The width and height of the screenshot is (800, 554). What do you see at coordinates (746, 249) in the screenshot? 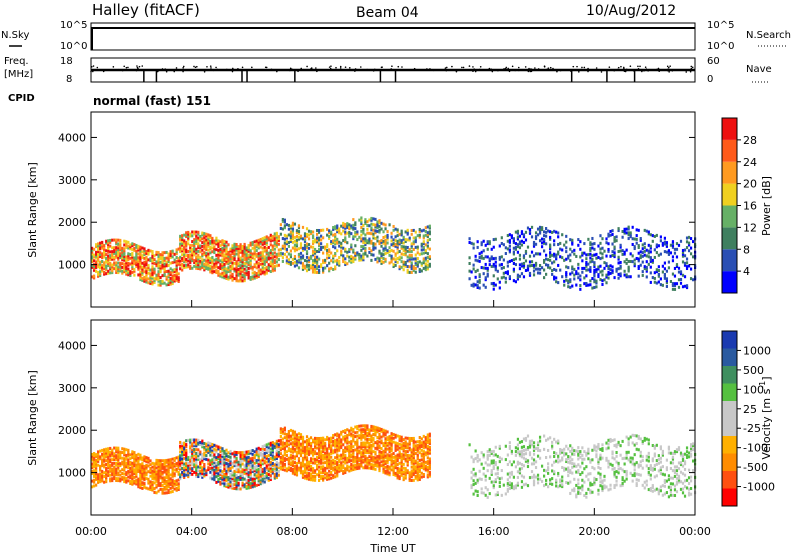
I see `colorbar-tick-label: 8` at bounding box center [746, 249].